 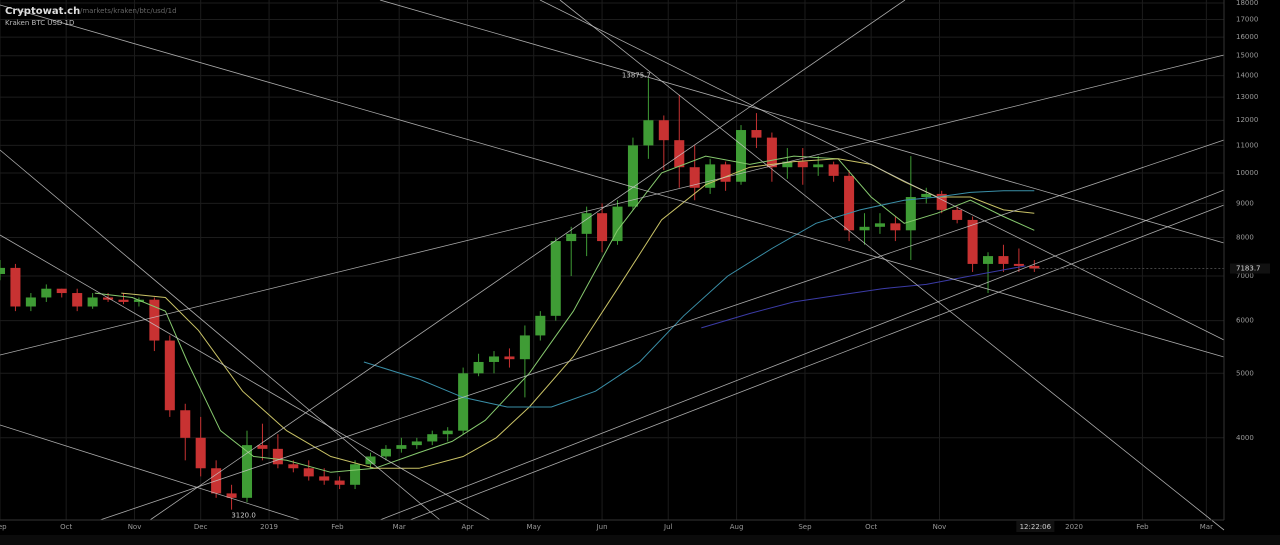 I want to click on y-tick-label: 11000, so click(x=1247, y=145).